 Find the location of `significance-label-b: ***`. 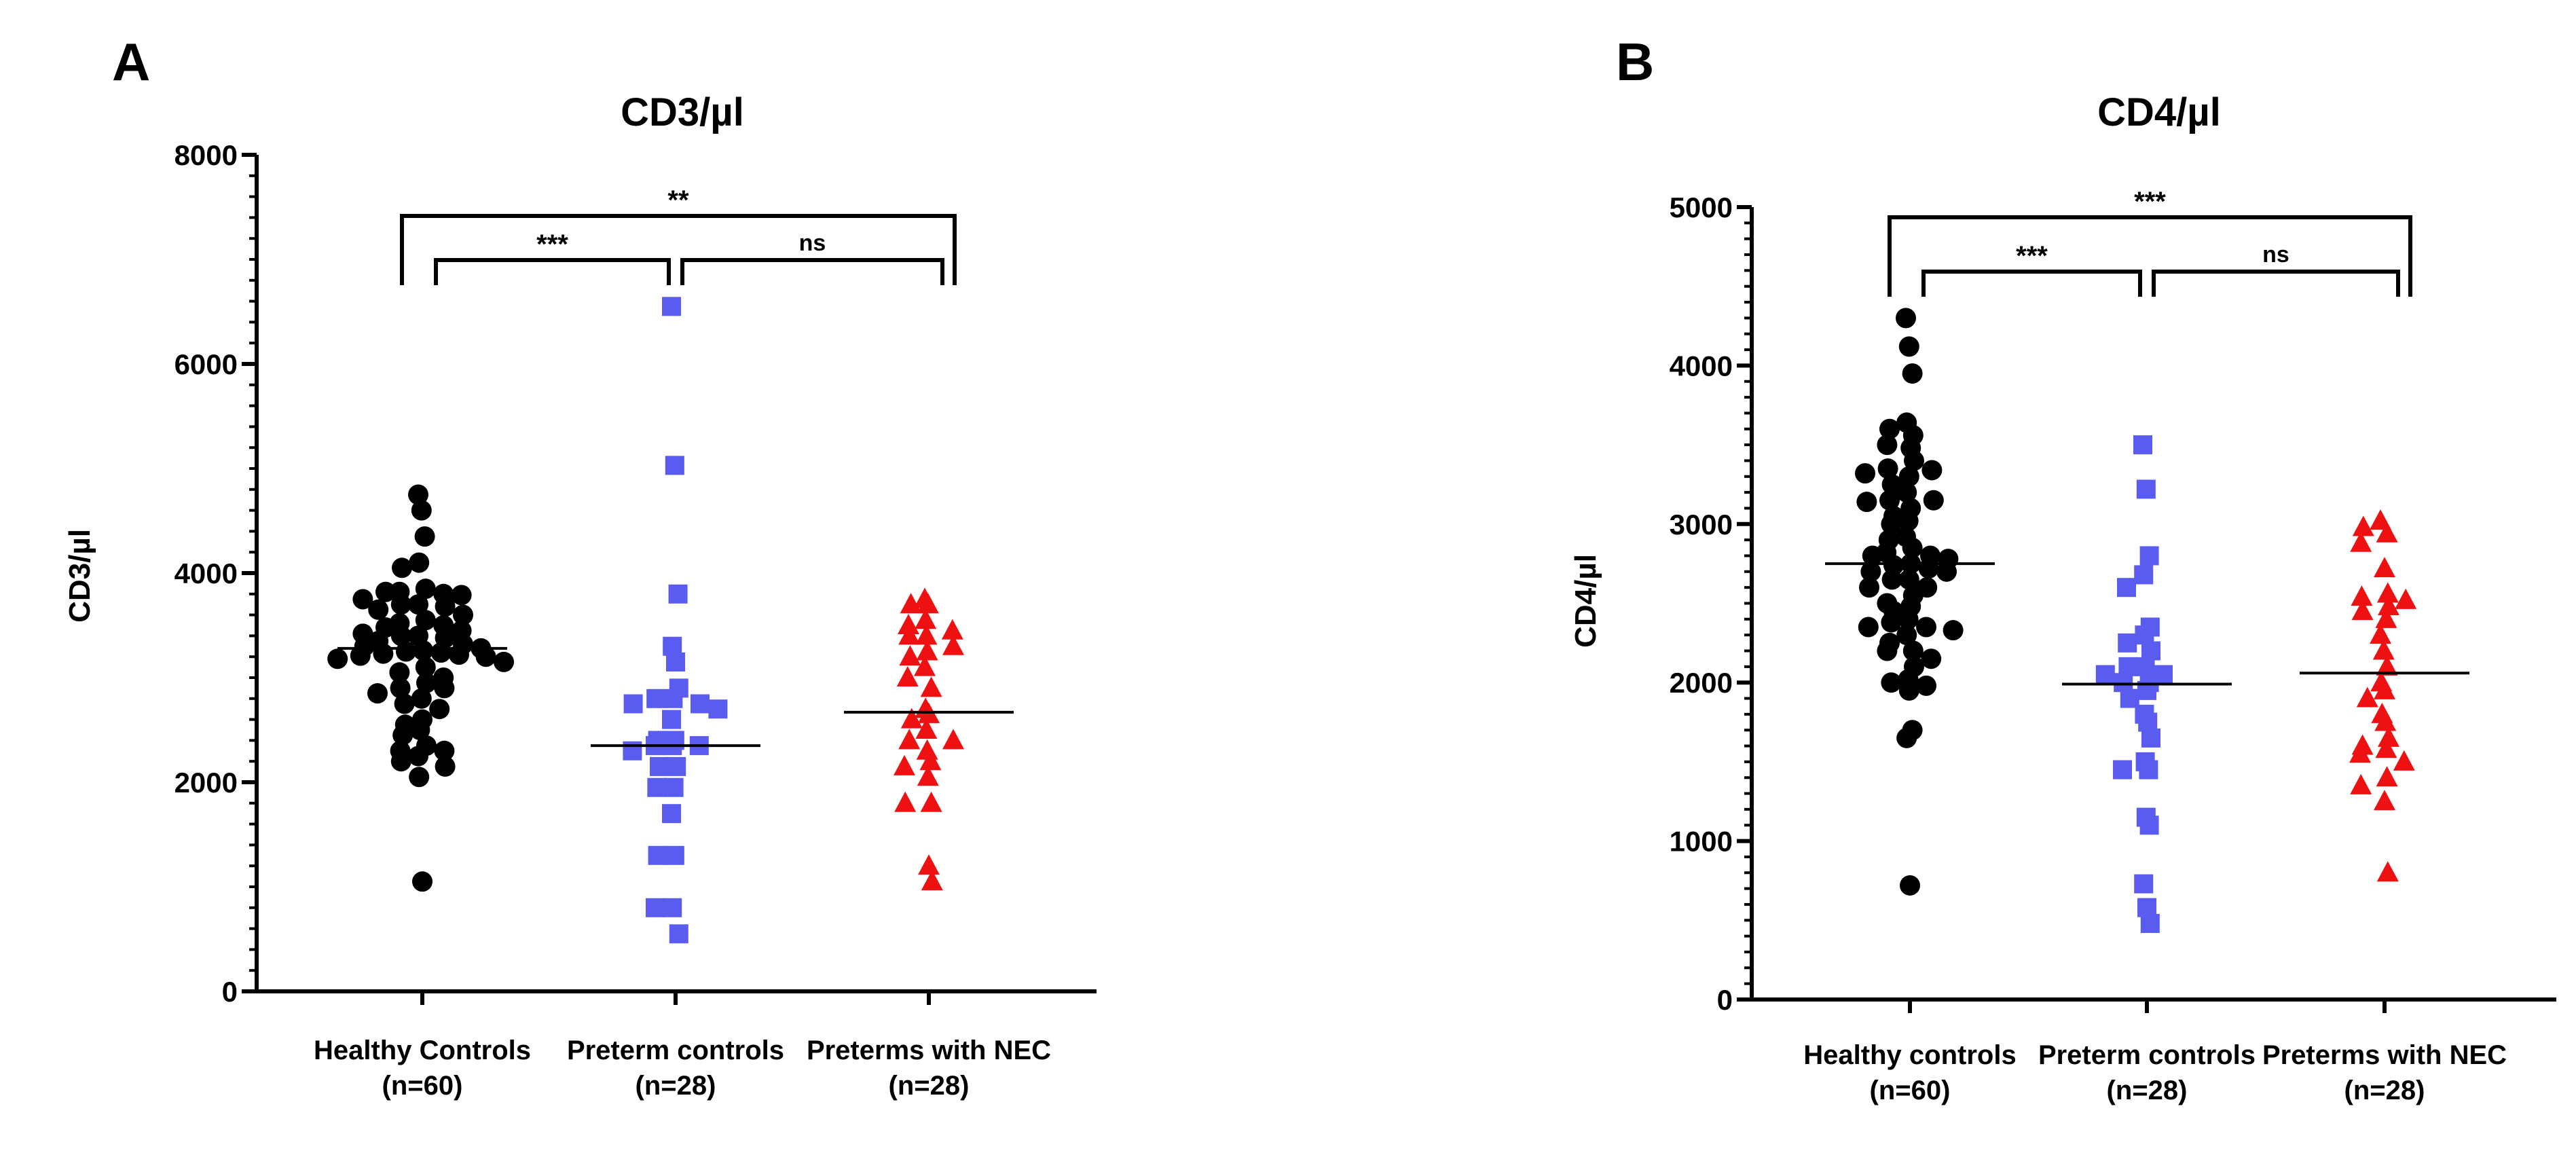

significance-label-b: *** is located at coordinates (2032, 256).